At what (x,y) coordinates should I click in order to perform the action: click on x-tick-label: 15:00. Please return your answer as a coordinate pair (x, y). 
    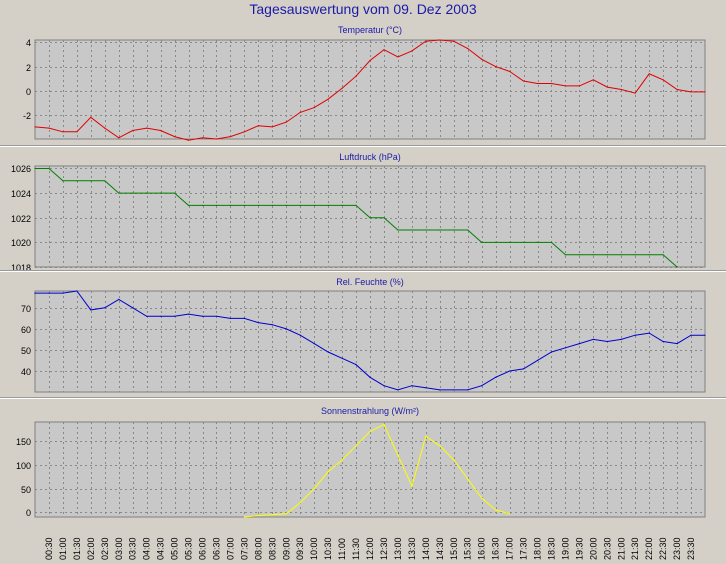
    Looking at the image, I should click on (454, 548).